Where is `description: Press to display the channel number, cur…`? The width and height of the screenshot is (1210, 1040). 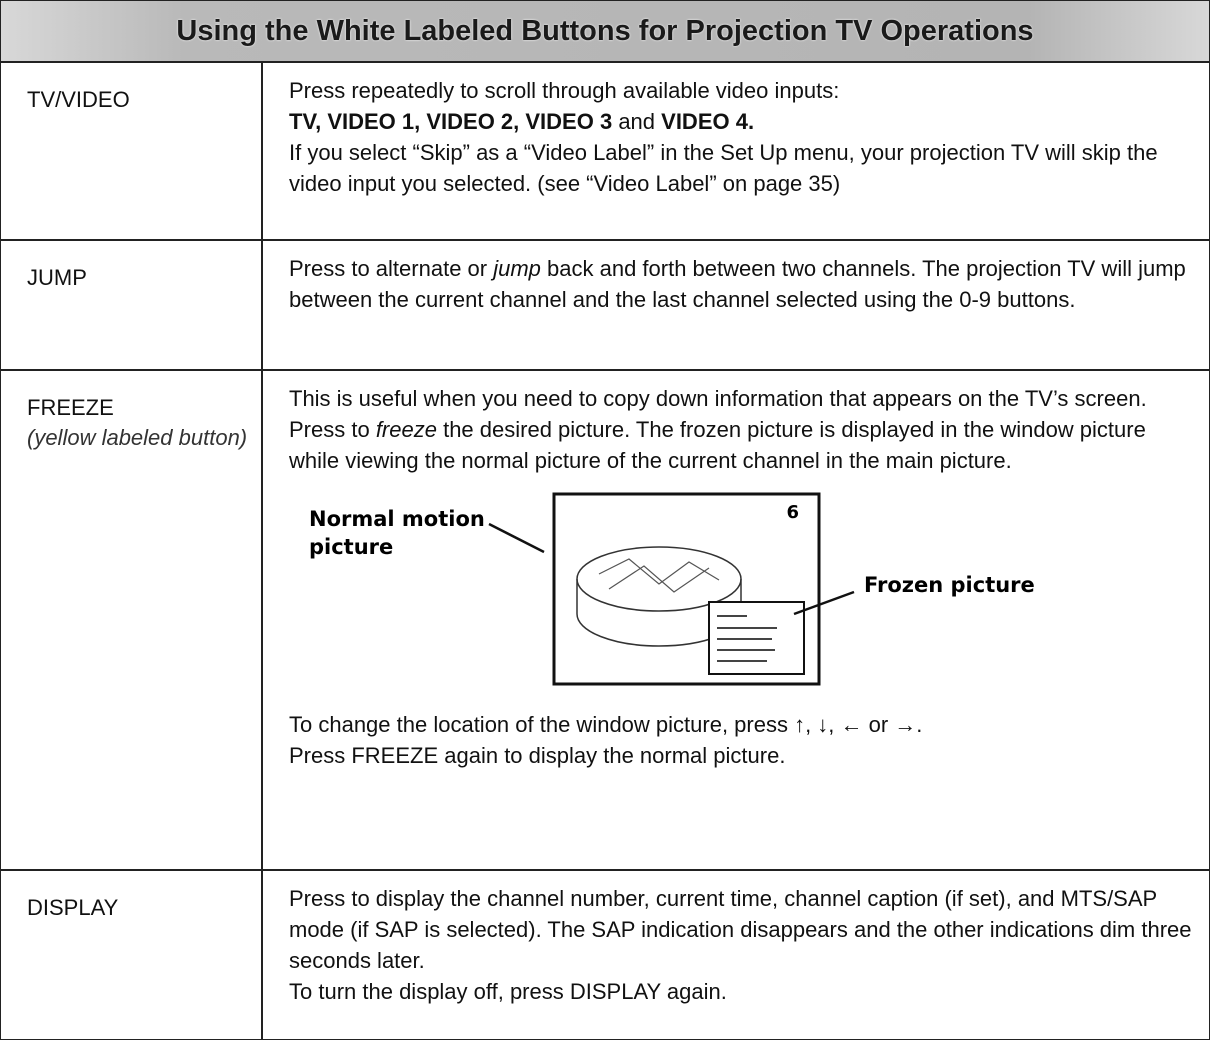
description: Press to display the channel number, cur… is located at coordinates (736, 955).